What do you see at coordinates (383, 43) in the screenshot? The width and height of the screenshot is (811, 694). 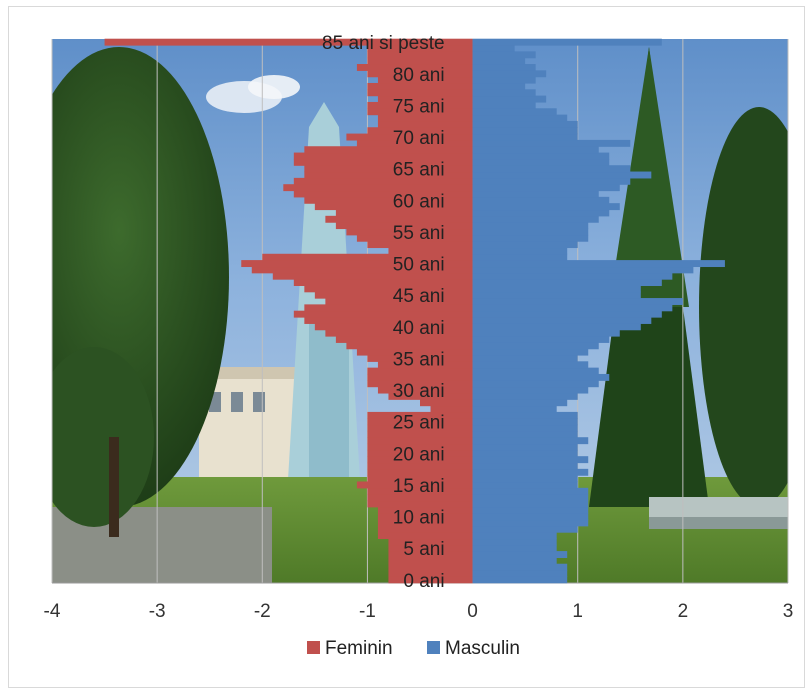 I see `category-label-85: 85 ani si peste` at bounding box center [383, 43].